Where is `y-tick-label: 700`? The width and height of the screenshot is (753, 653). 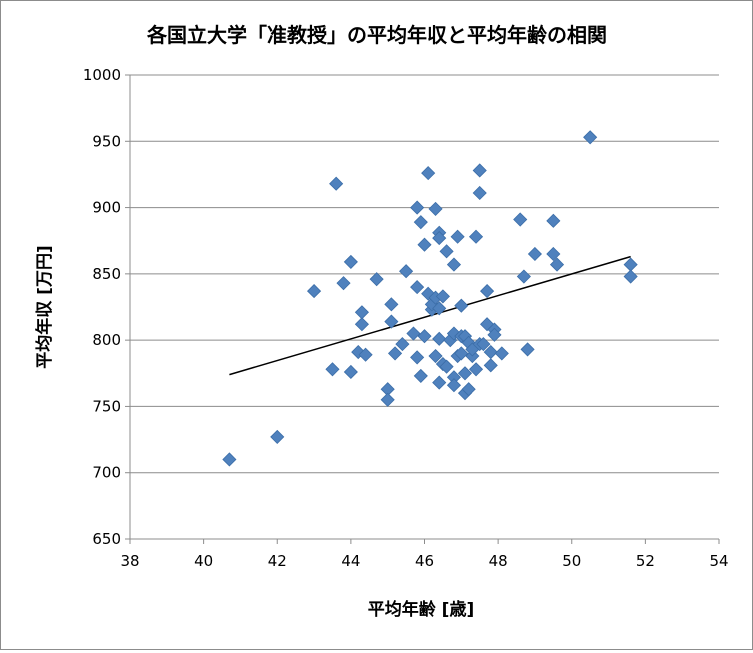
y-tick-label: 700 is located at coordinates (106, 473).